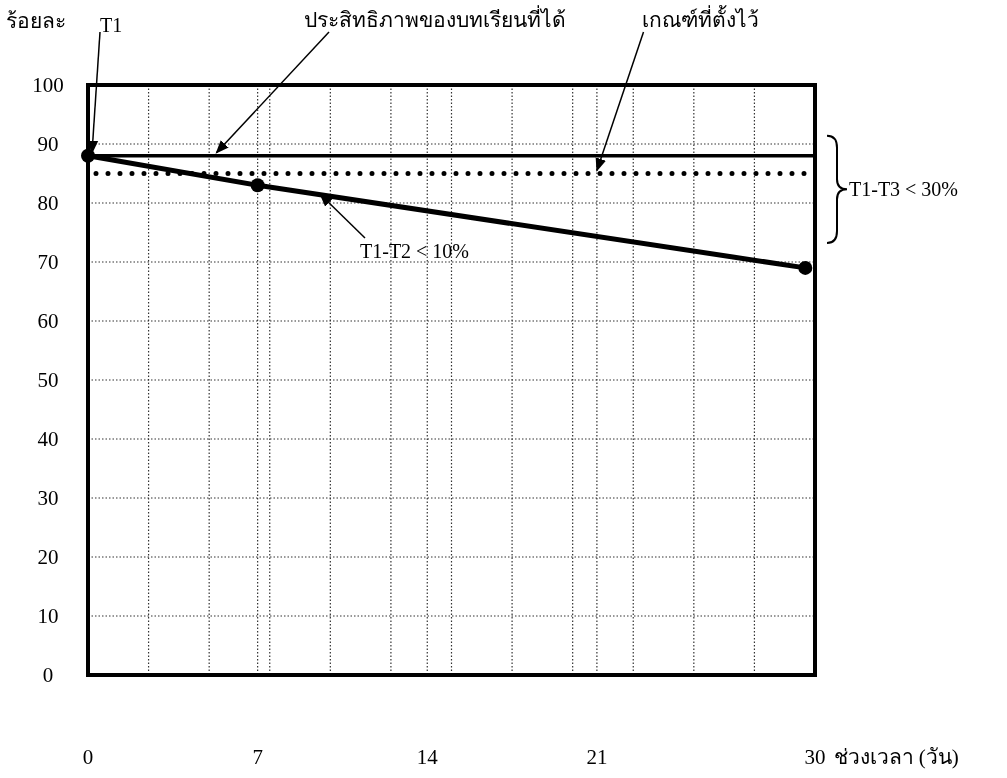 The image size is (1007, 778). What do you see at coordinates (111, 25) in the screenshot?
I see `annotation: T1` at bounding box center [111, 25].